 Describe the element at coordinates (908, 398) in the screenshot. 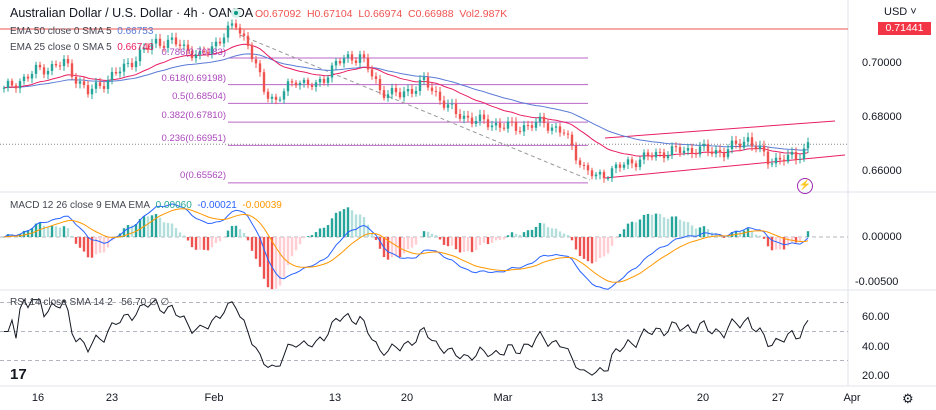

I see `settings-gear-icon: ⚙` at that location.